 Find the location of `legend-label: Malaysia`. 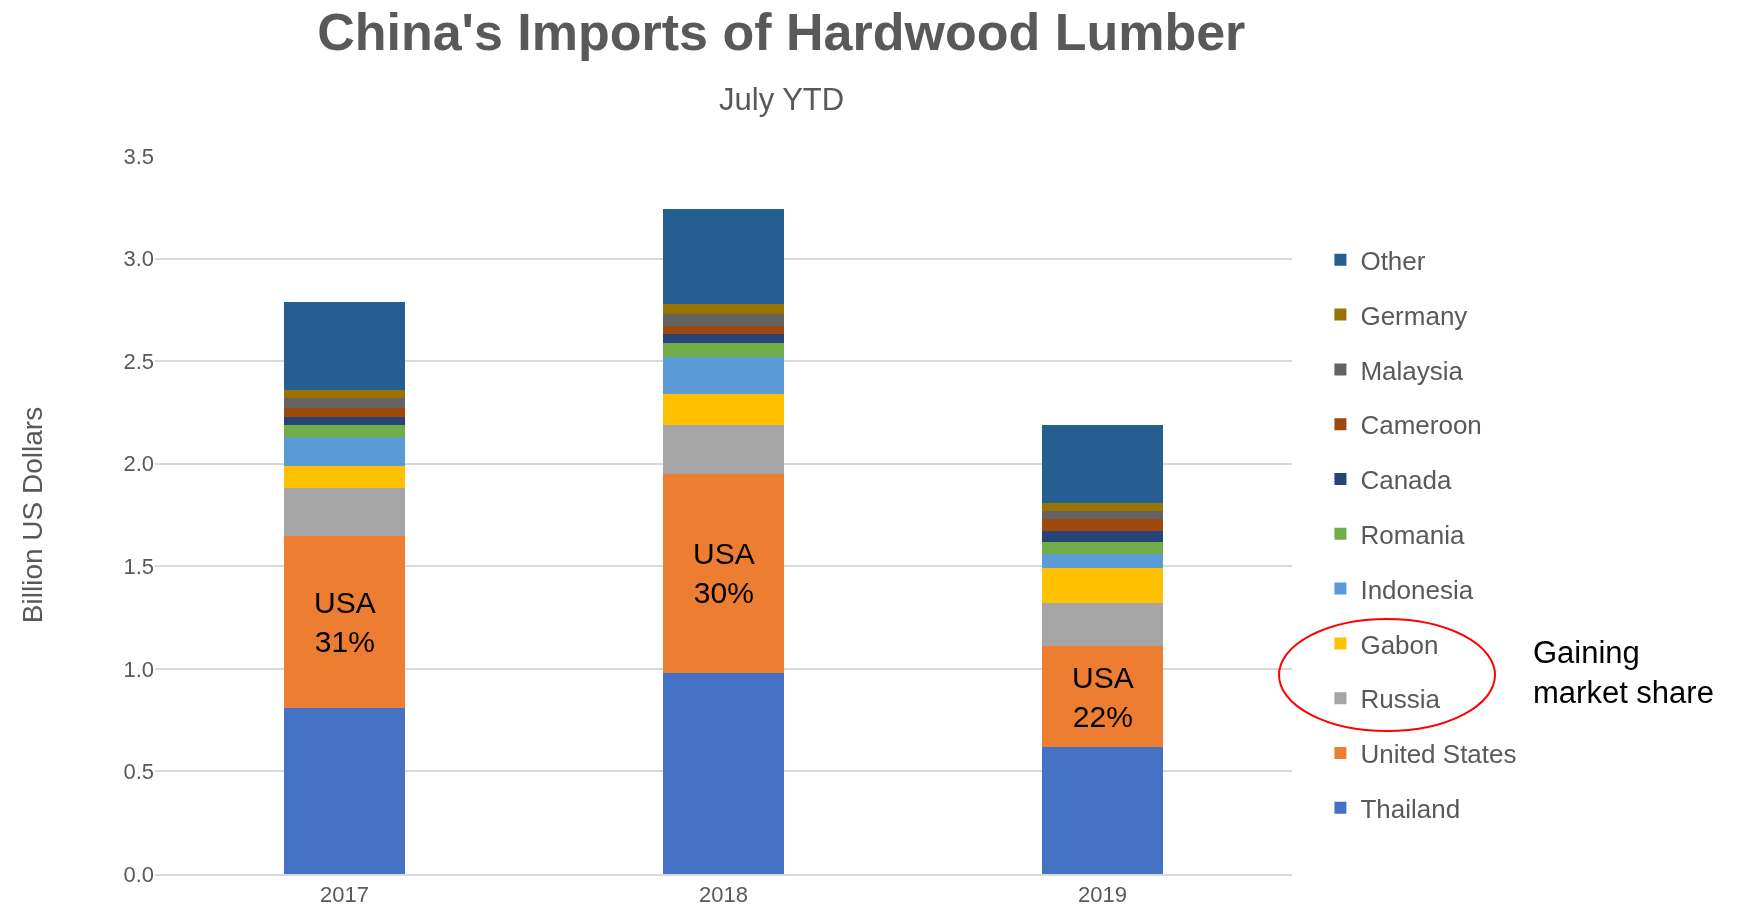

legend-label: Malaysia is located at coordinates (1412, 370).